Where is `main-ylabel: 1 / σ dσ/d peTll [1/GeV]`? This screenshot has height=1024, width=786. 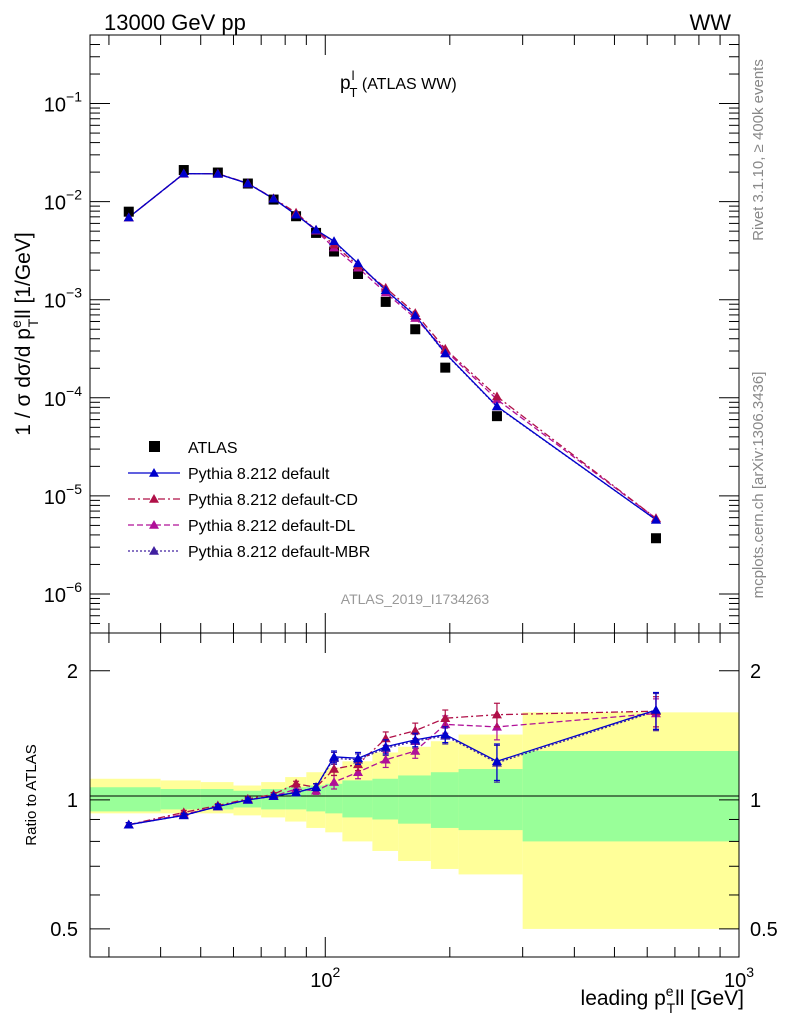
main-ylabel: 1 / σ dσ/d peTll [1/GeV] is located at coordinates (24, 333).